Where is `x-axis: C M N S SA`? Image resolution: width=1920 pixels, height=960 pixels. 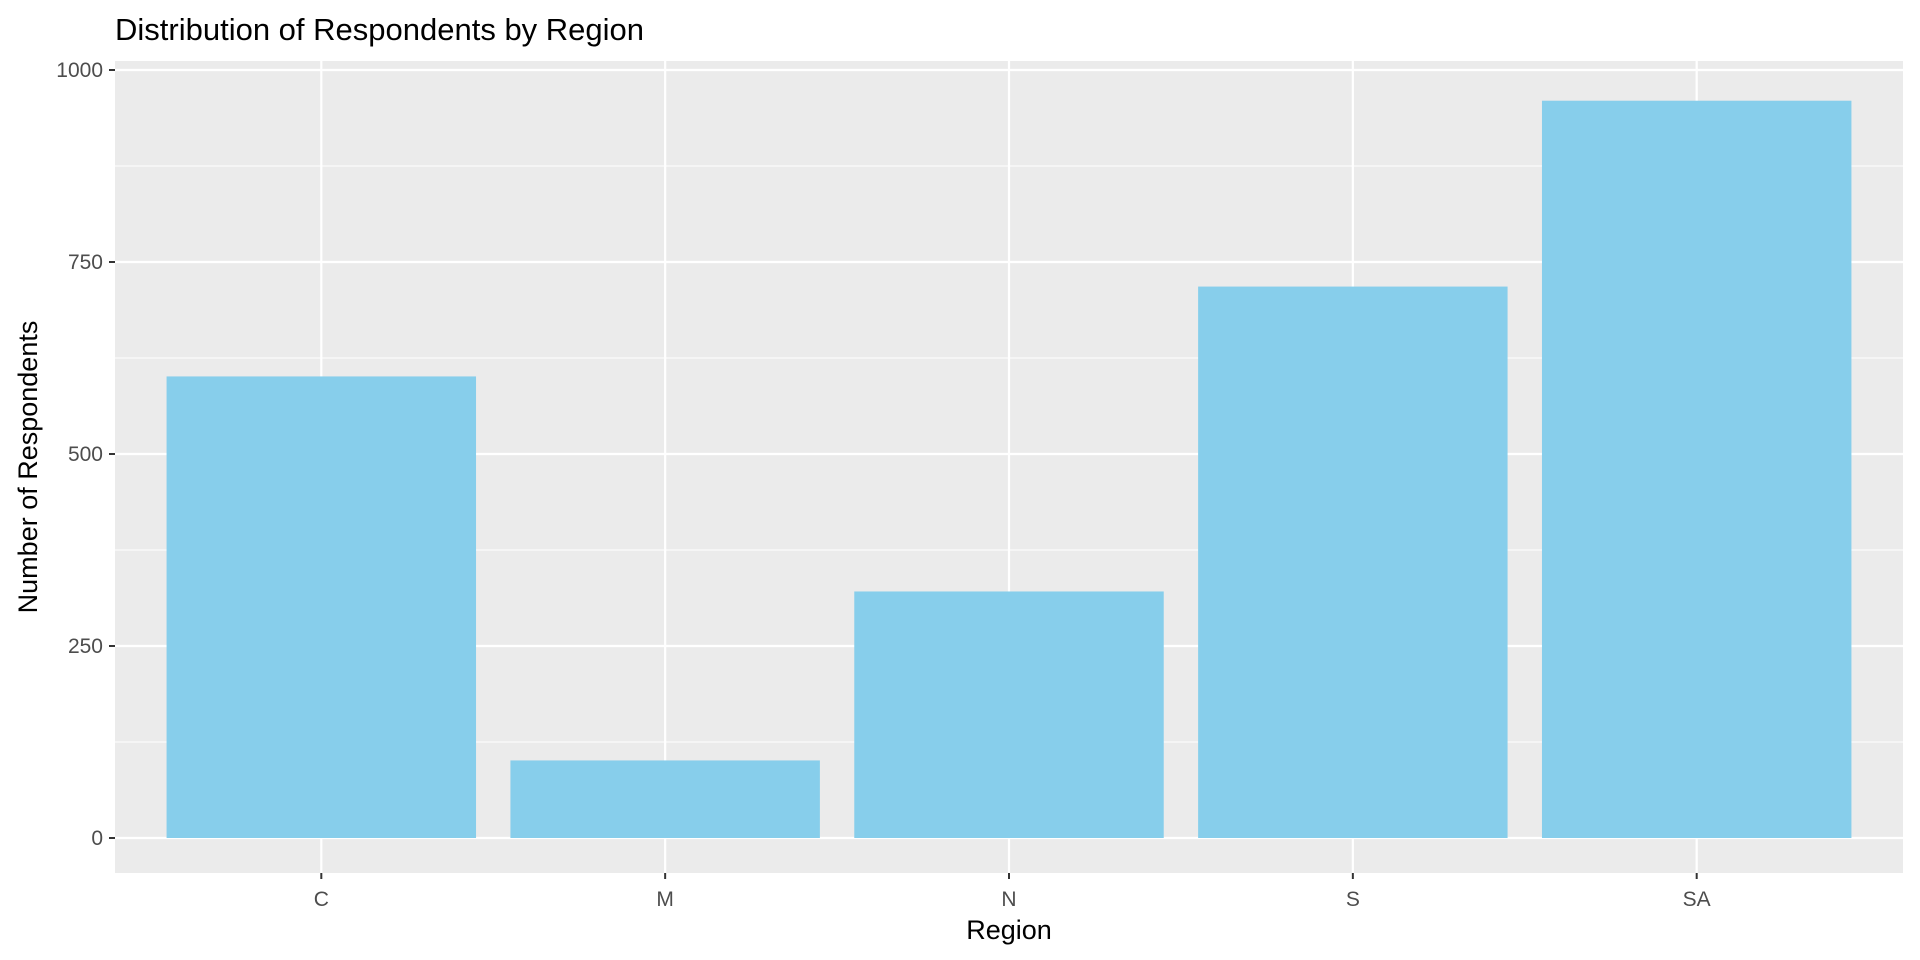 x-axis: C M N S SA is located at coordinates (1012, 892).